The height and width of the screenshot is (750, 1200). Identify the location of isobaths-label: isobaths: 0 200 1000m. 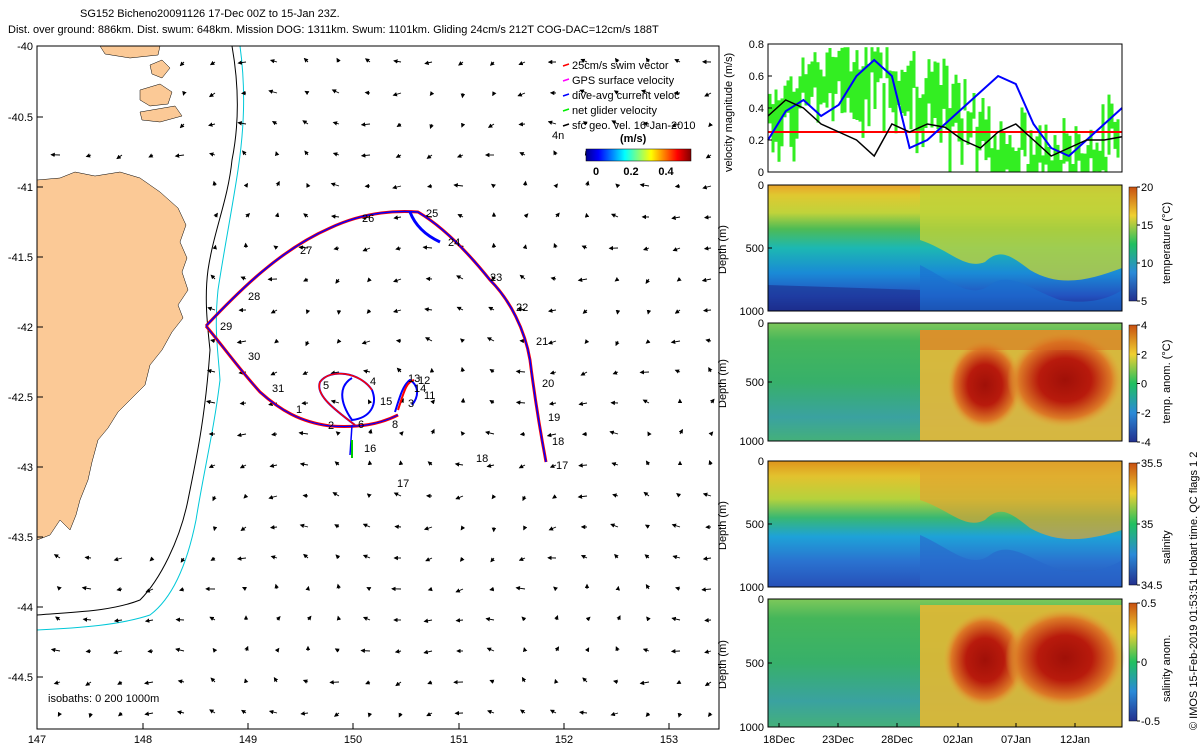
(103, 699).